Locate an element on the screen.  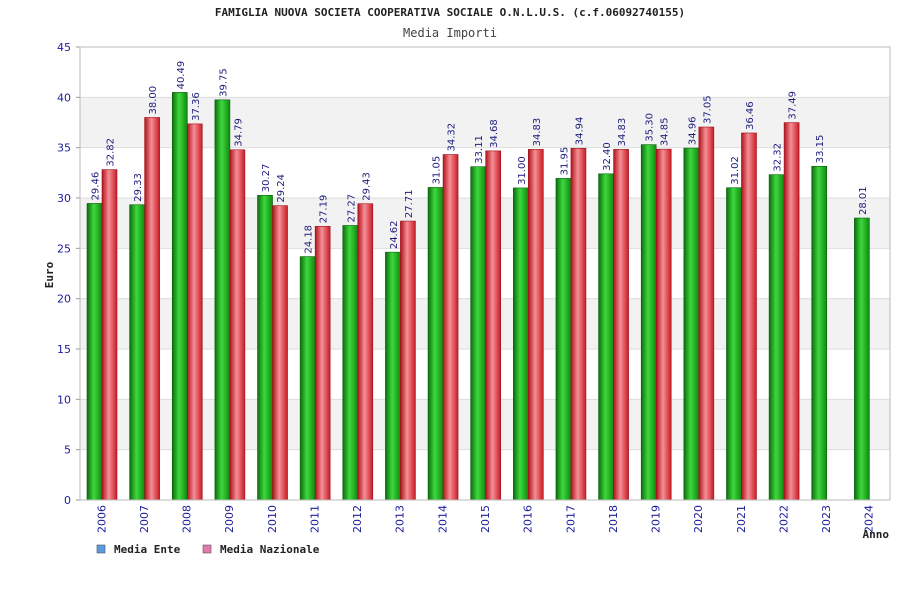
bar-media-ente-2017 is located at coordinates (563, 339).